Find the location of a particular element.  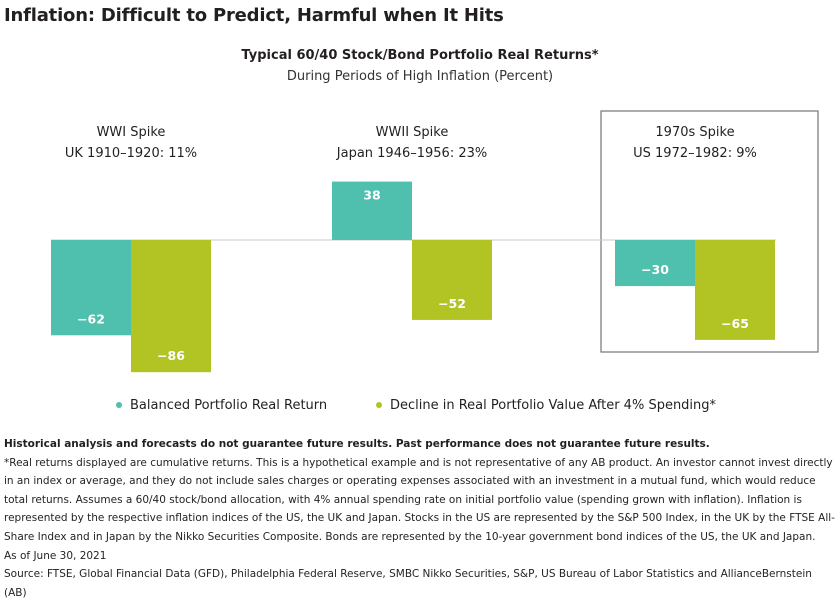

data-label-series-1-group-0: −86 is located at coordinates (171, 355).